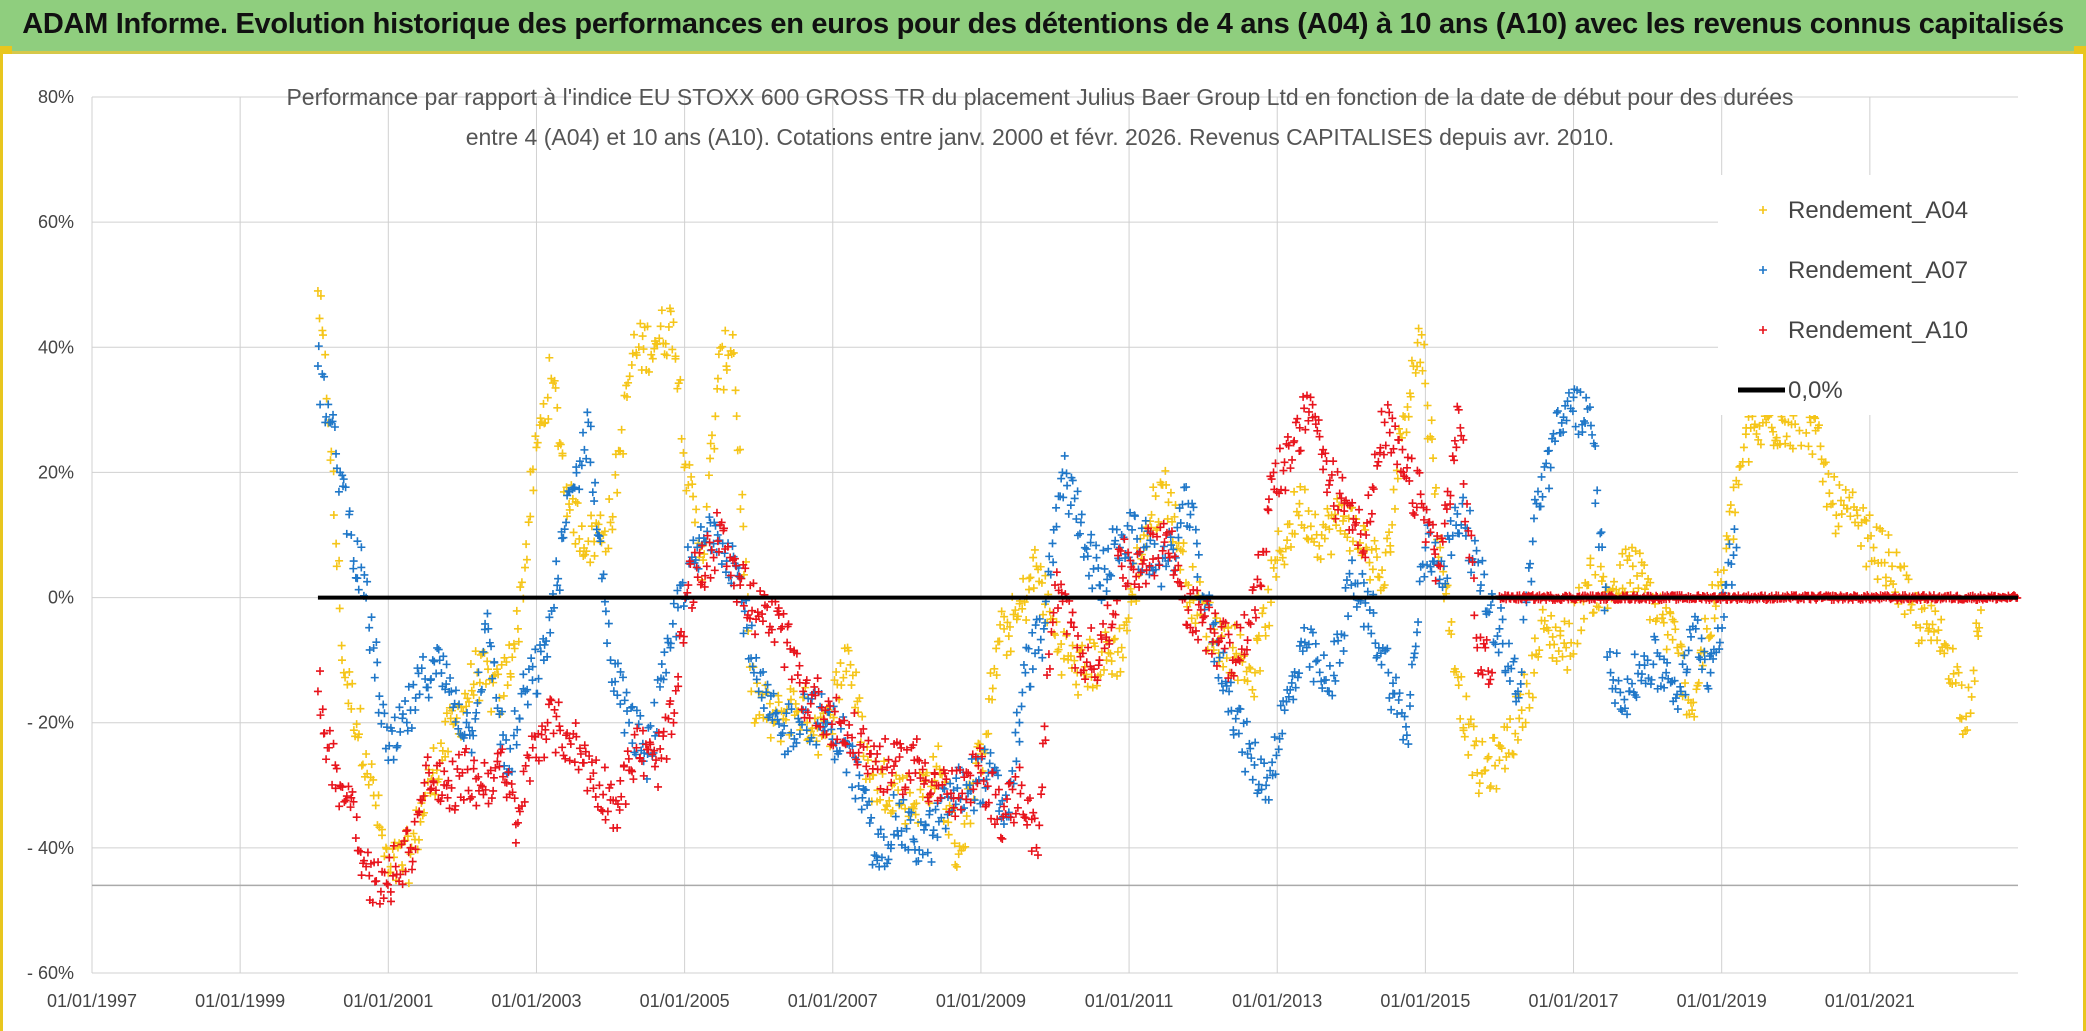  I want to click on x-tick-label: 01/01/1999, so click(240, 1001).